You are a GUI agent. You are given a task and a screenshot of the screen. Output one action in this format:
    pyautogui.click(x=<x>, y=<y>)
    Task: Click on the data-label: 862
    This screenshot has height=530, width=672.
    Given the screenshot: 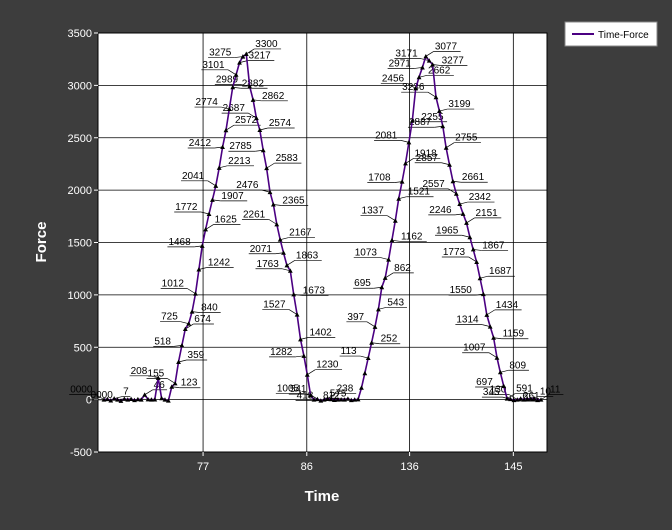 What is the action you would take?
    pyautogui.click(x=402, y=268)
    